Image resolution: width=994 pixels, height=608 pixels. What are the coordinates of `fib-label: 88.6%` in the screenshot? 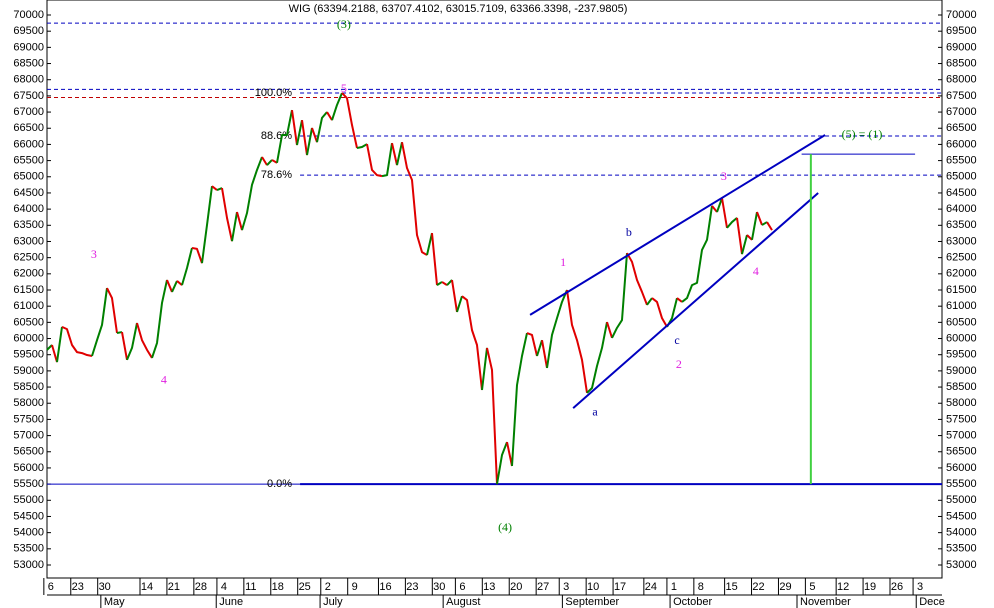 It's located at (276, 136).